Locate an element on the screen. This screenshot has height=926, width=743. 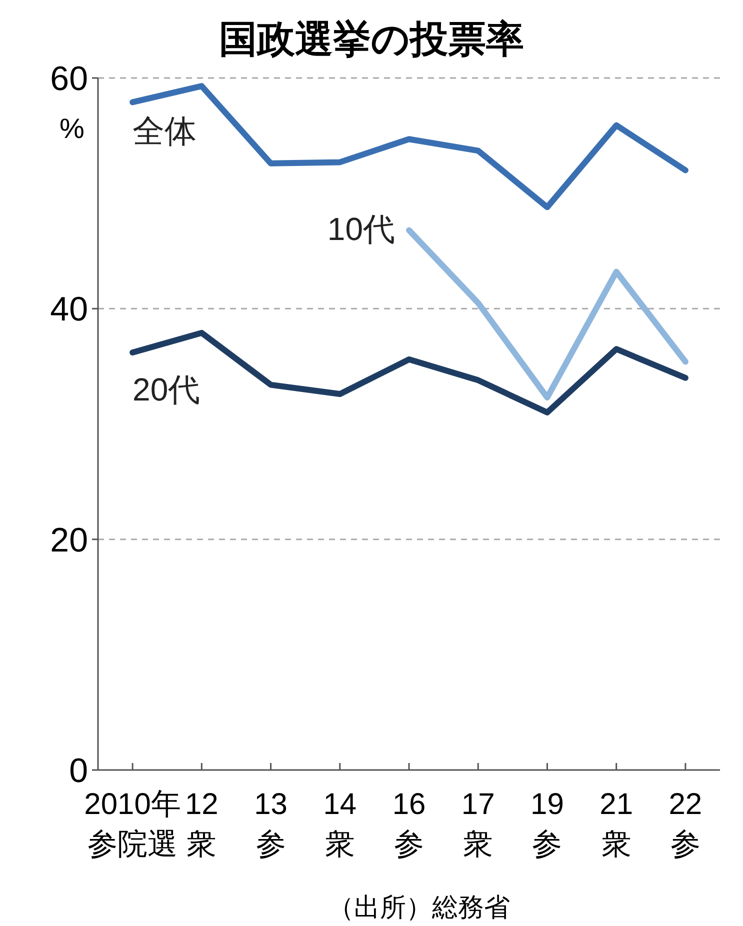
x-tick-label: 2010年参院選 is located at coordinates (132, 824).